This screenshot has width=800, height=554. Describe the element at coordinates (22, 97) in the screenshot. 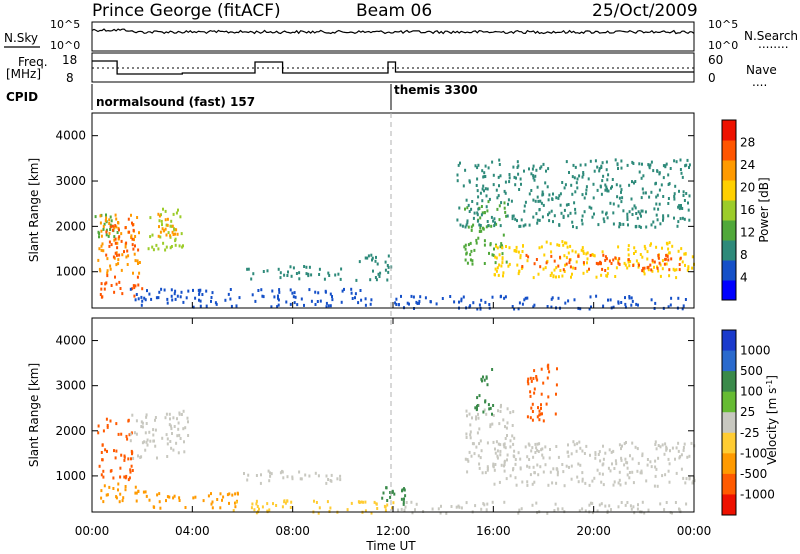

I see `cpid-label: CPID` at that location.